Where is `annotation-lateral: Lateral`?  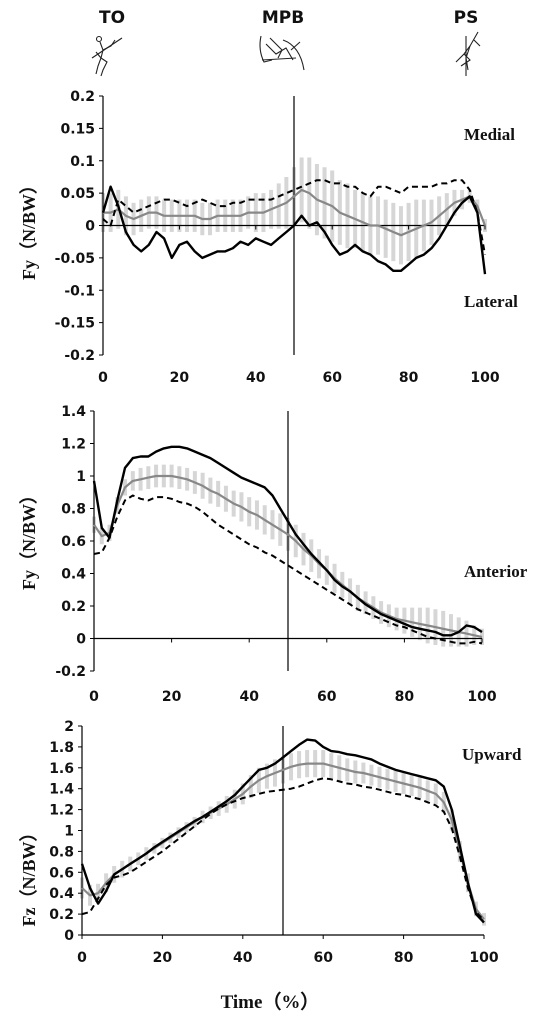
annotation-lateral: Lateral is located at coordinates (491, 301).